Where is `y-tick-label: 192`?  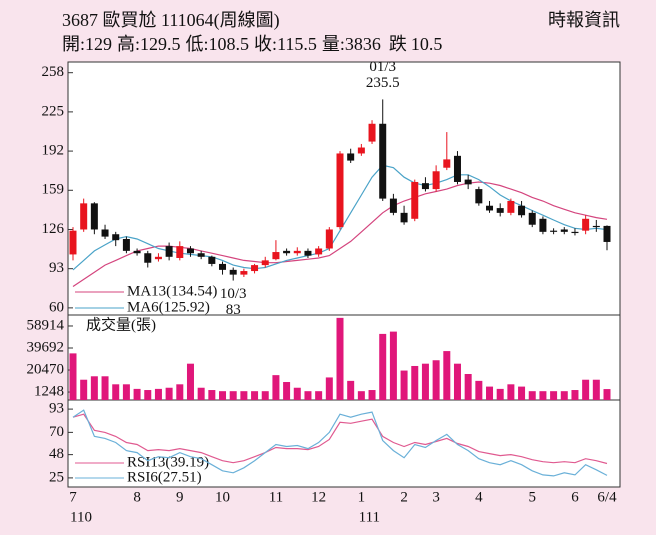 y-tick-label: 192 is located at coordinates (53, 151).